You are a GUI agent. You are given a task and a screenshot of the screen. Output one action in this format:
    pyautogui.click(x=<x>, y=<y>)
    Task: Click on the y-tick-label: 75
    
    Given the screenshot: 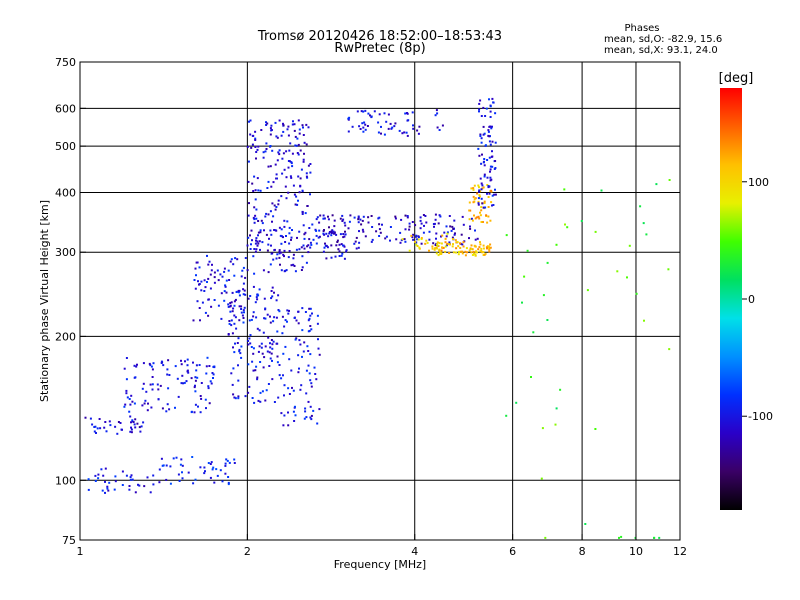 What is the action you would take?
    pyautogui.click(x=69, y=540)
    